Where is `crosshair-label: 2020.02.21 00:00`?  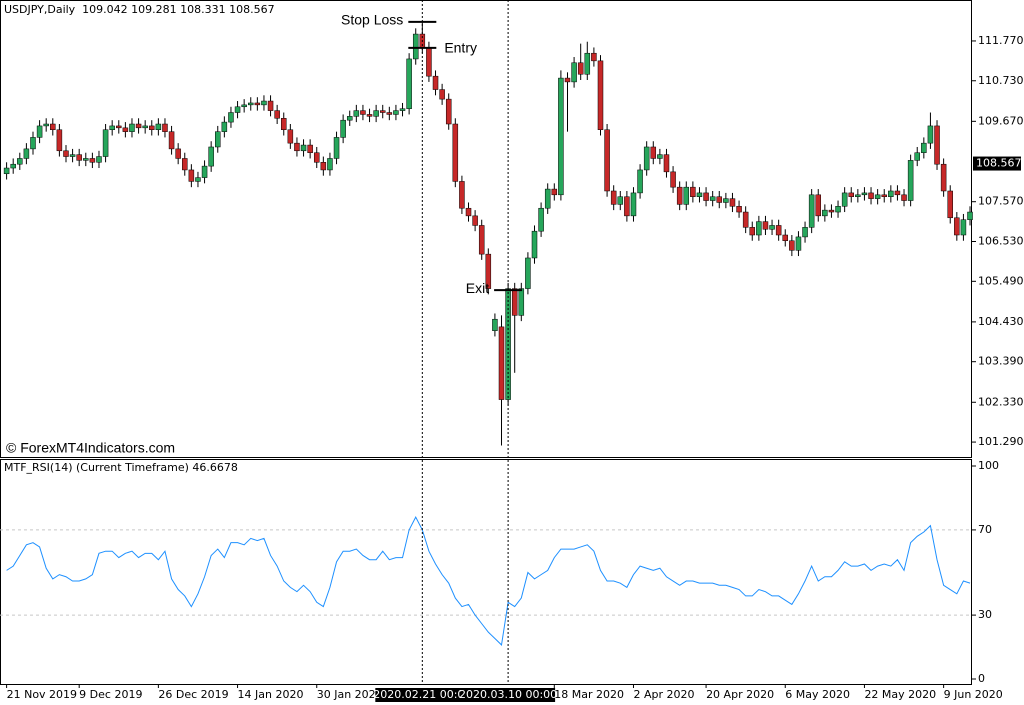 crosshair-label: 2020.02.21 00:00 is located at coordinates (422, 694).